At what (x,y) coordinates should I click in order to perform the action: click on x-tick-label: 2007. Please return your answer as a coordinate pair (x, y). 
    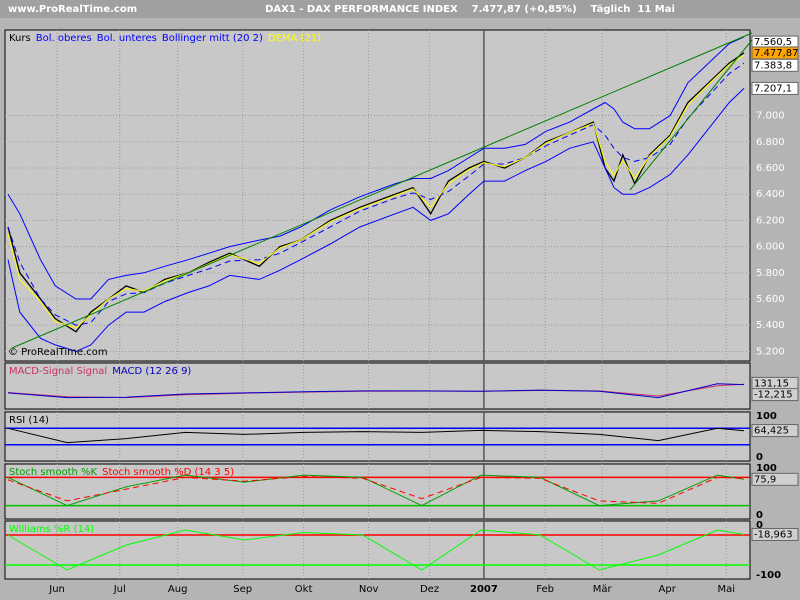
    Looking at the image, I should click on (484, 589).